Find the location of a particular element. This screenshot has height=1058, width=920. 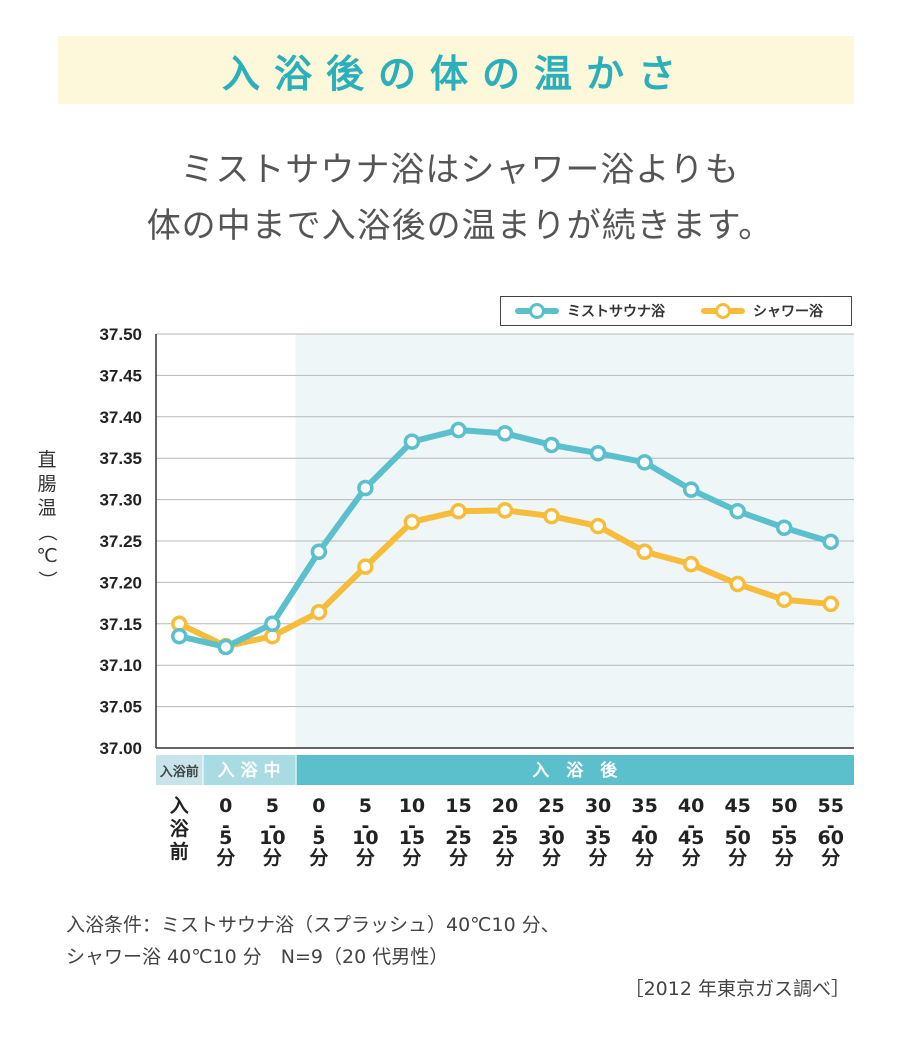

subtitle-line-1: ミストサウナ浴はシャワー浴よりも is located at coordinates (460, 170).